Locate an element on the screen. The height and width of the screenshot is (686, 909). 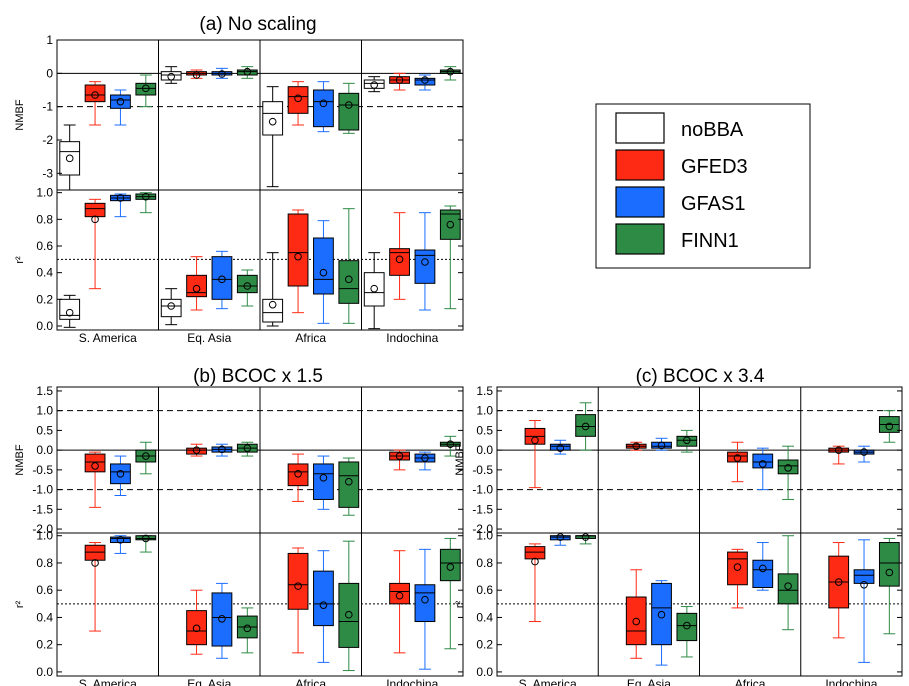
plot-frame is located at coordinates (699, 604).